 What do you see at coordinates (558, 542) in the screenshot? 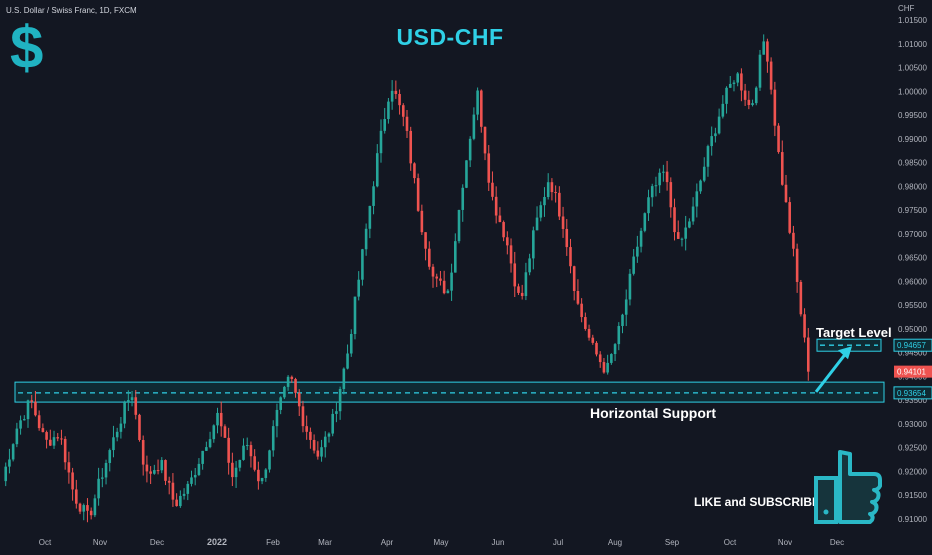
I see `x-tick-label: Jul` at bounding box center [558, 542].